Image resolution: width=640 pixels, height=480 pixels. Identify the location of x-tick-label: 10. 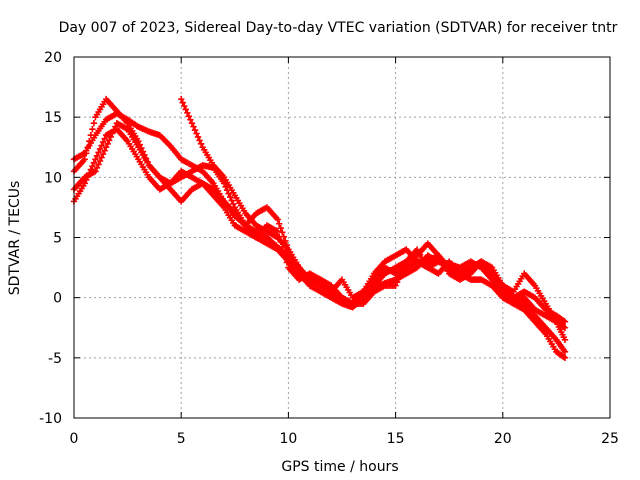
(288, 439).